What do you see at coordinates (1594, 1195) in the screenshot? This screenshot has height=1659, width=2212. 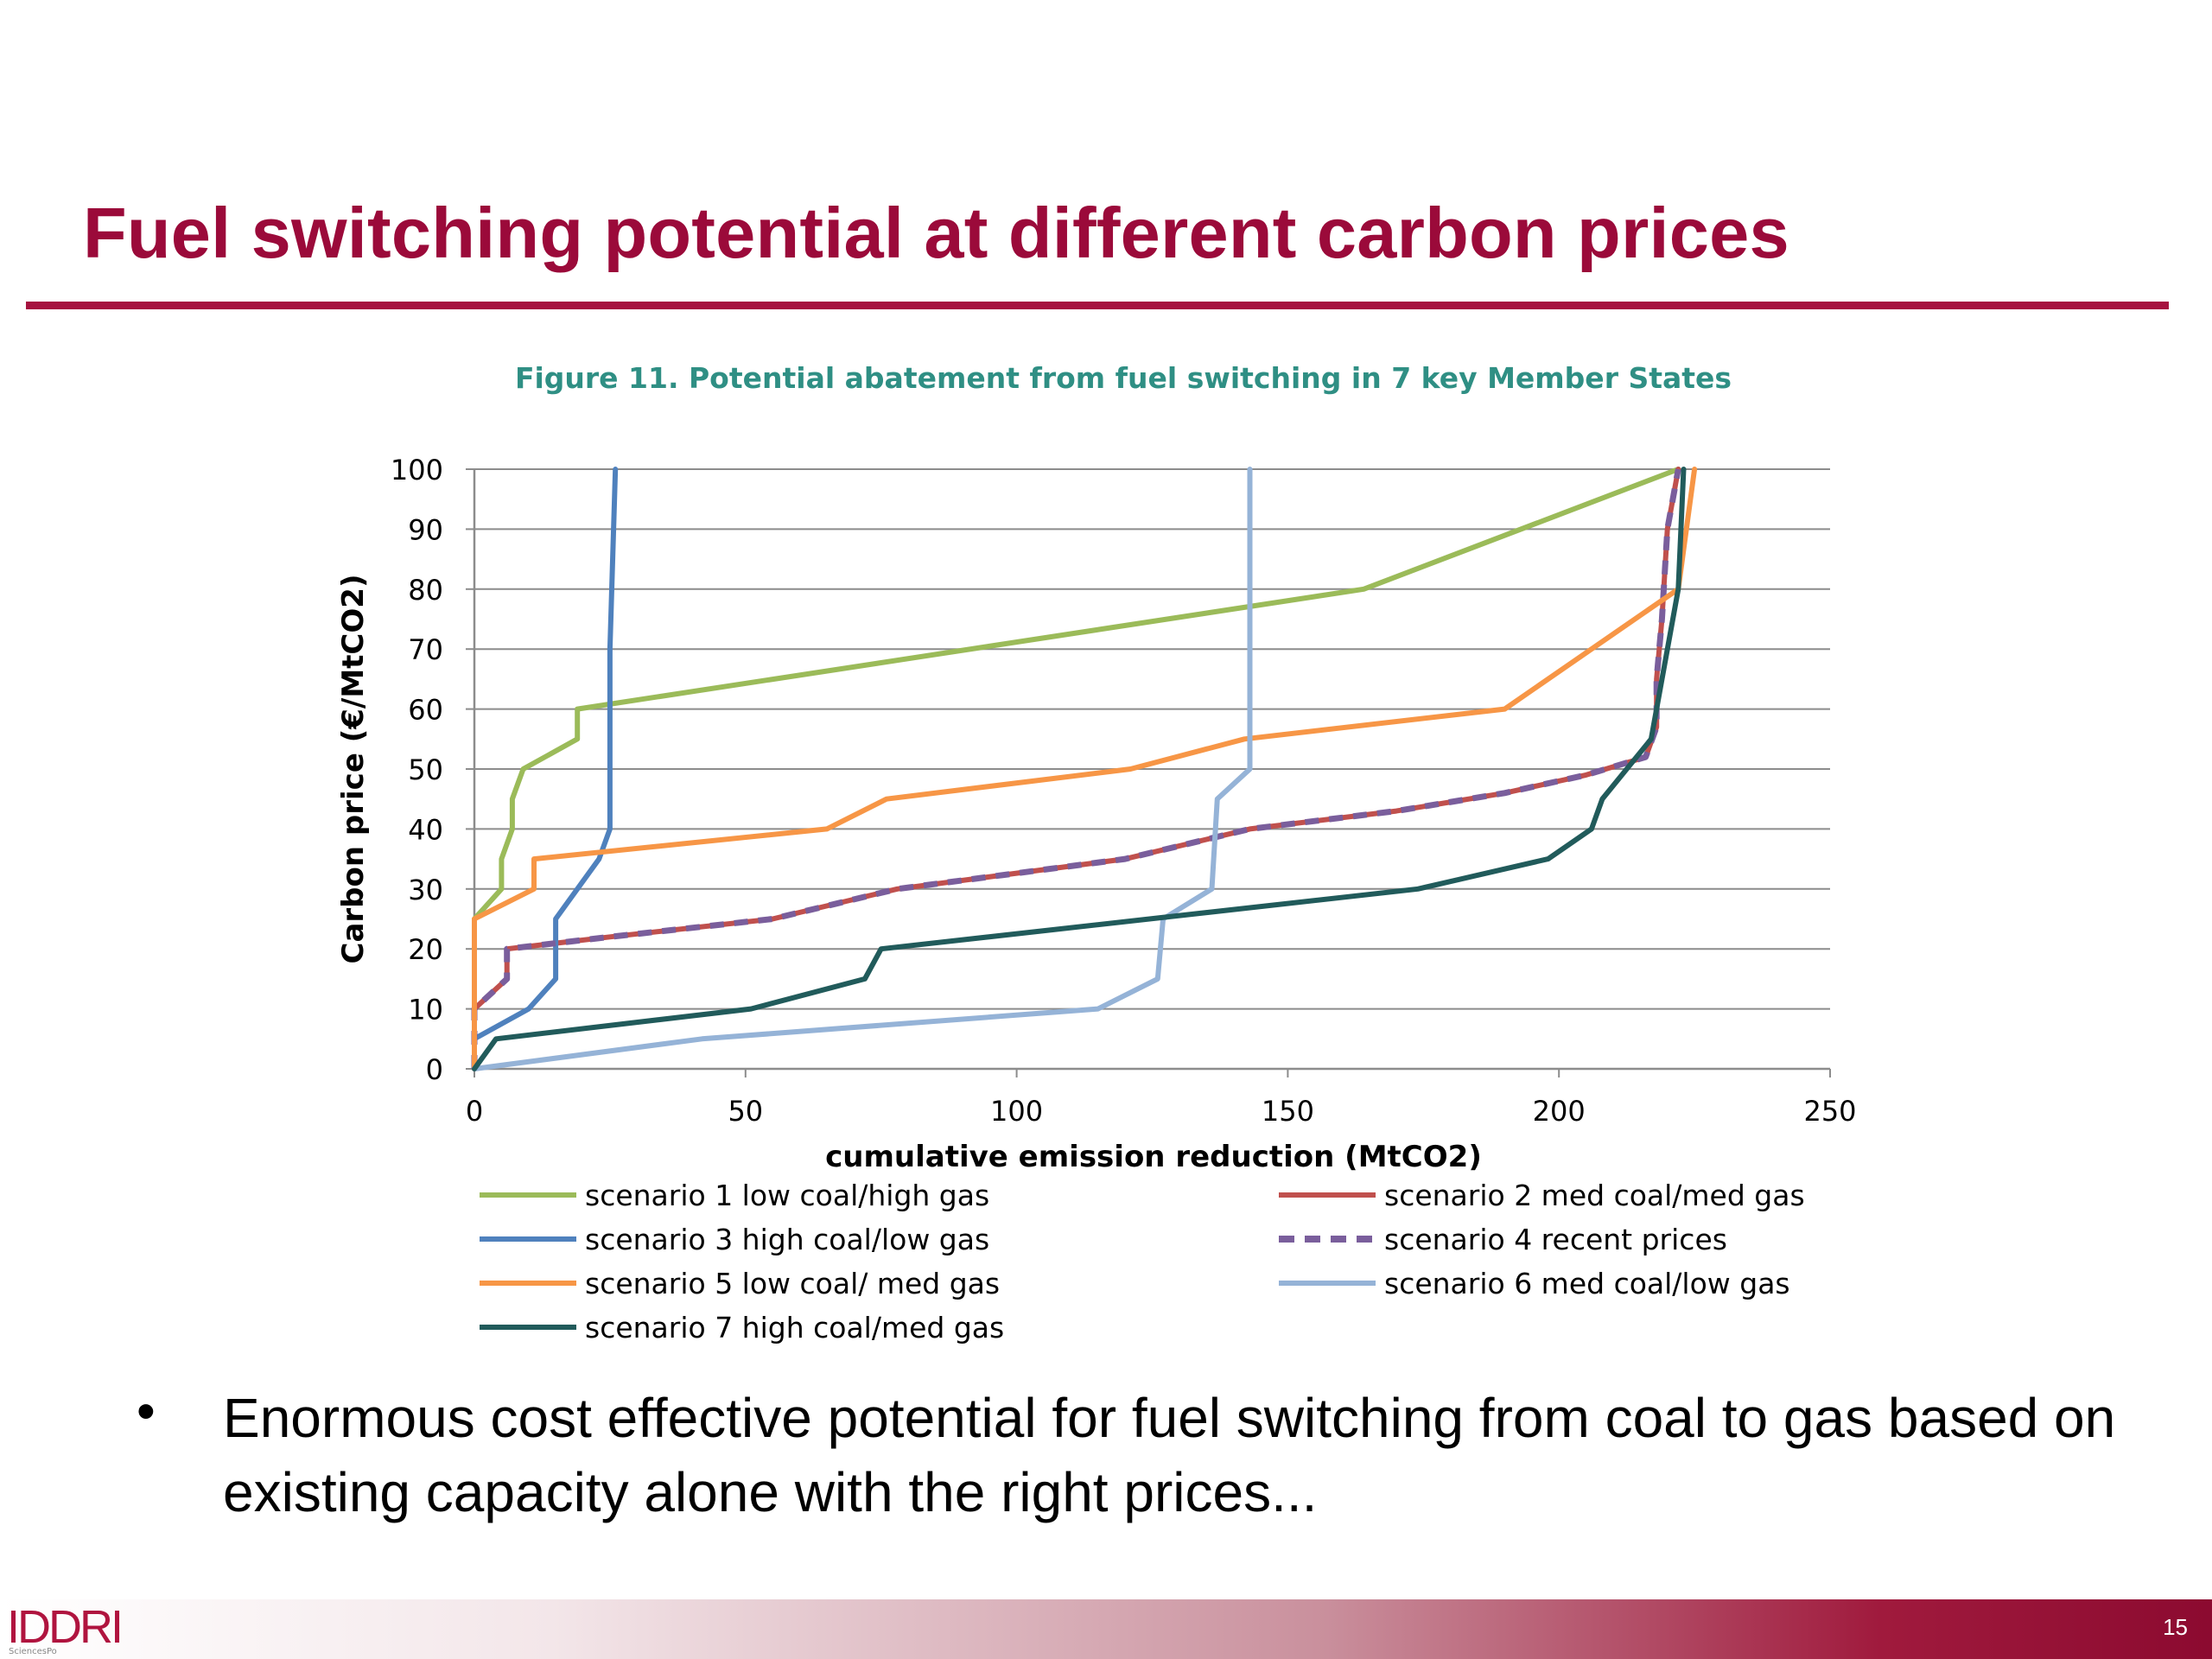 I see `legend-label: scenario 2 med coal/med gas` at bounding box center [1594, 1195].